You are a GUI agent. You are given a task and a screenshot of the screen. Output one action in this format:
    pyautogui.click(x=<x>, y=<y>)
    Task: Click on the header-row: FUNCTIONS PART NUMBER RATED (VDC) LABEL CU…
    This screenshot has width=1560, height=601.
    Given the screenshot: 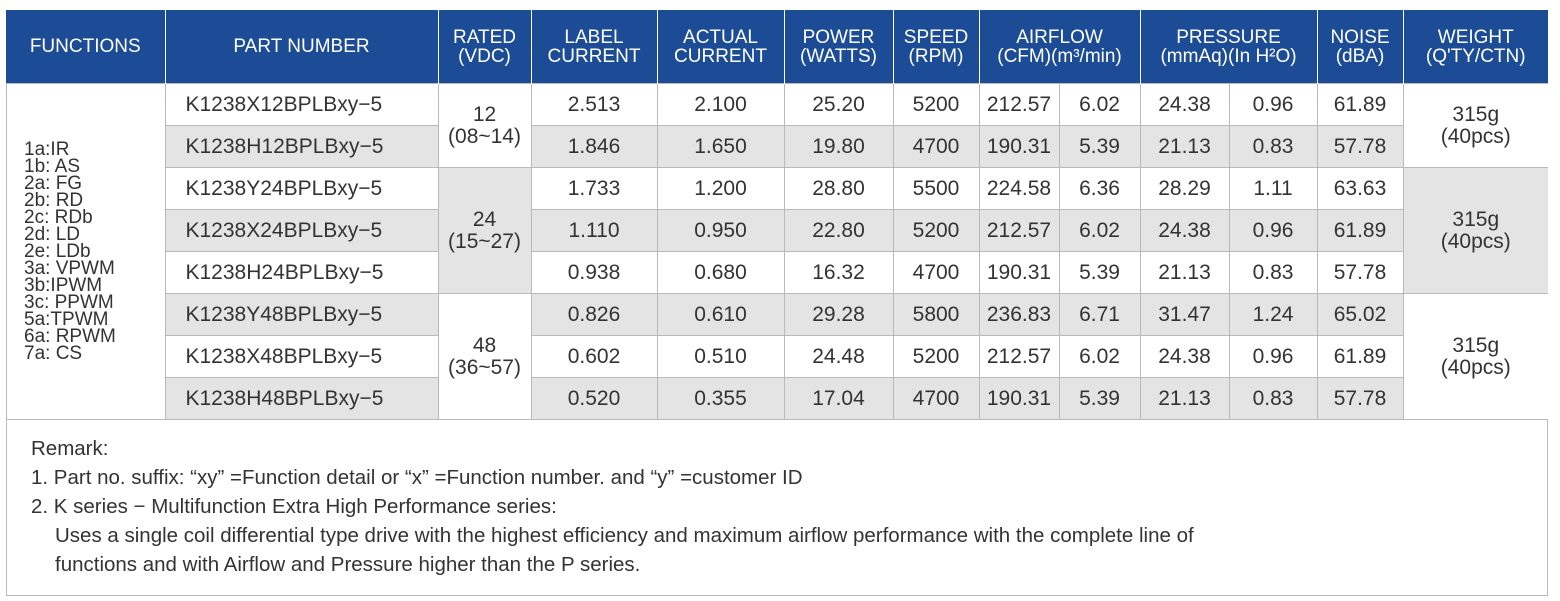 What is the action you would take?
    pyautogui.click(x=777, y=47)
    